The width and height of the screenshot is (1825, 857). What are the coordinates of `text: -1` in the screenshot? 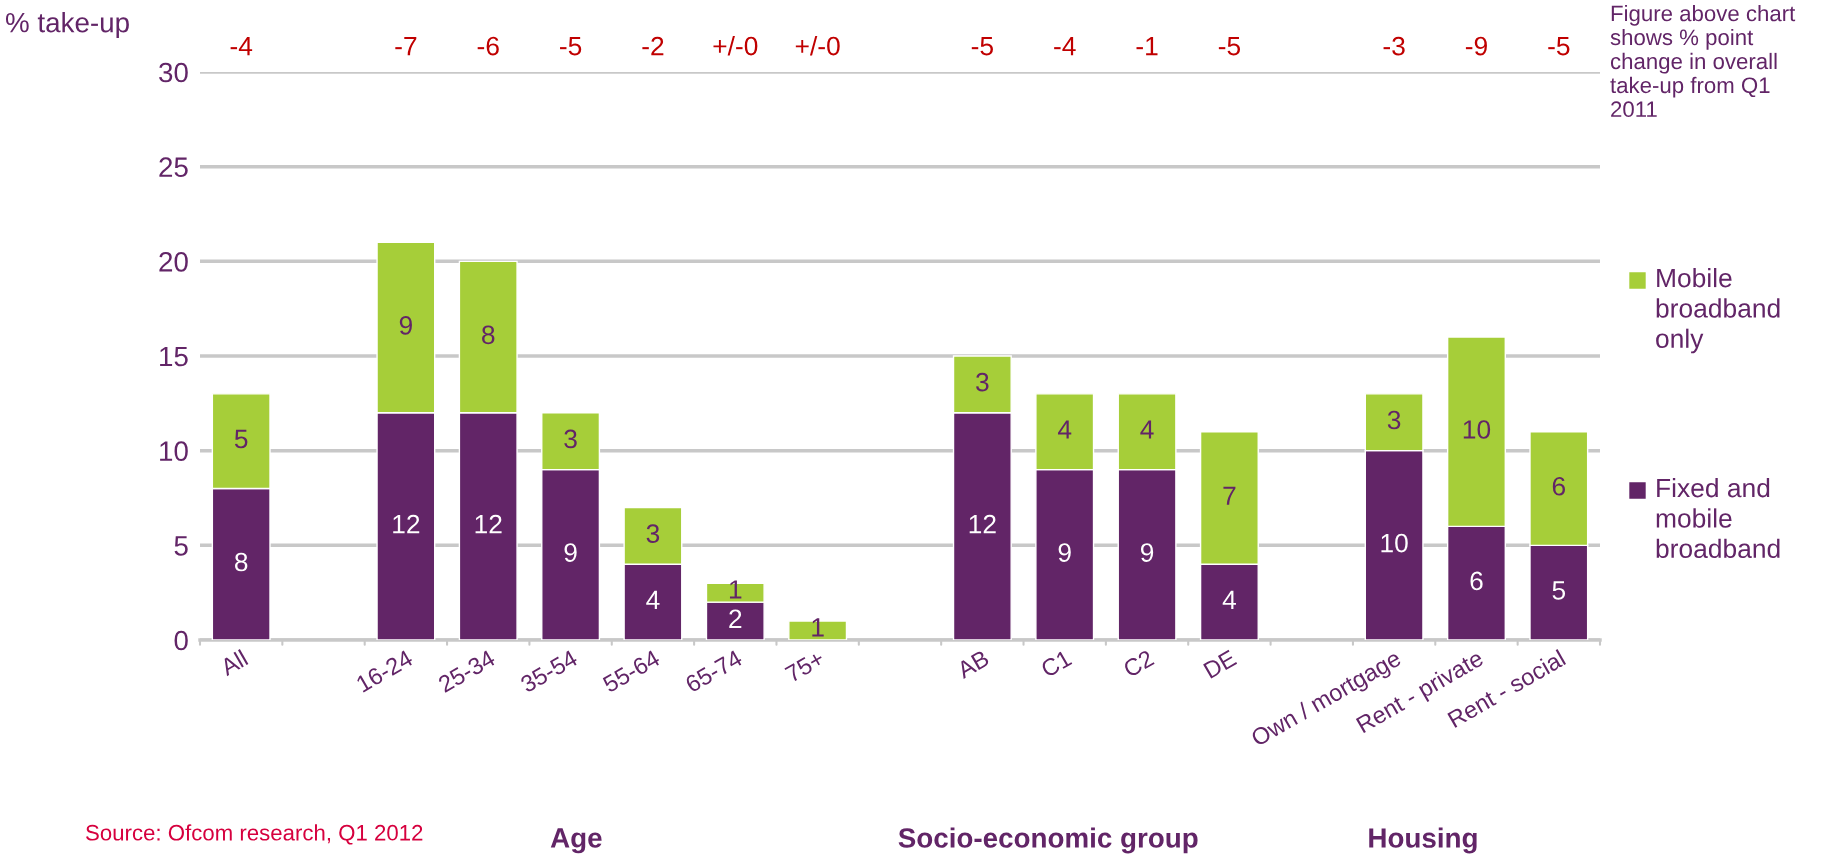 It's located at (1147, 46).